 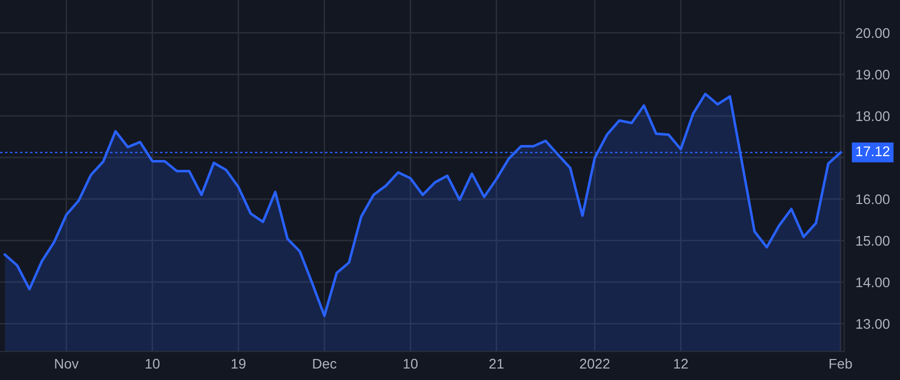 I want to click on y-tick-label: 19.00, so click(x=873, y=75).